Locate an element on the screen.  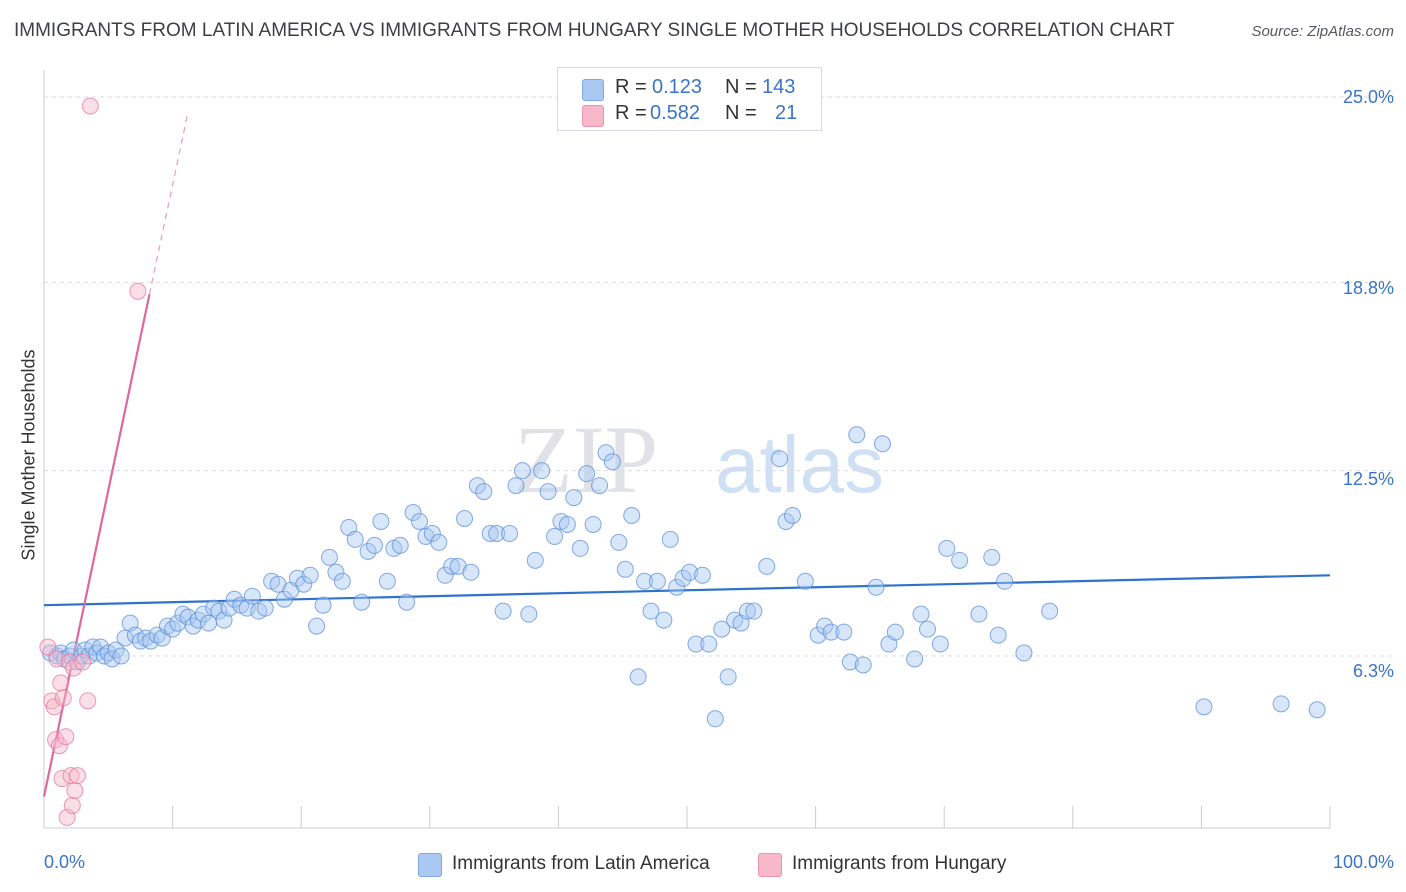
bottom-legend-label: Immigrants from Latin America is located at coordinates (581, 863).